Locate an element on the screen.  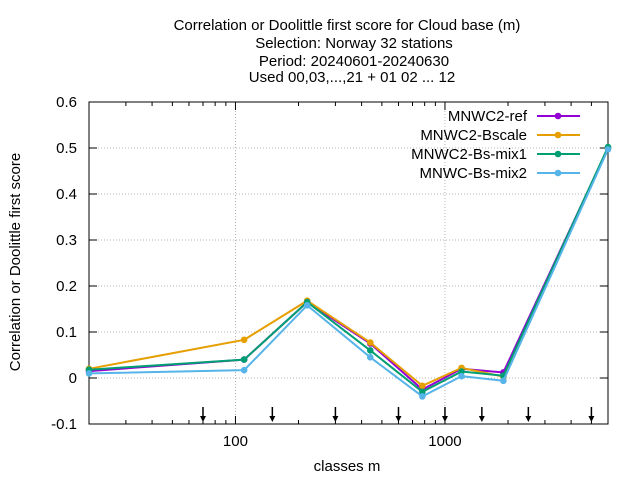
legend-label: MNWC2-Bscale is located at coordinates (473, 135).